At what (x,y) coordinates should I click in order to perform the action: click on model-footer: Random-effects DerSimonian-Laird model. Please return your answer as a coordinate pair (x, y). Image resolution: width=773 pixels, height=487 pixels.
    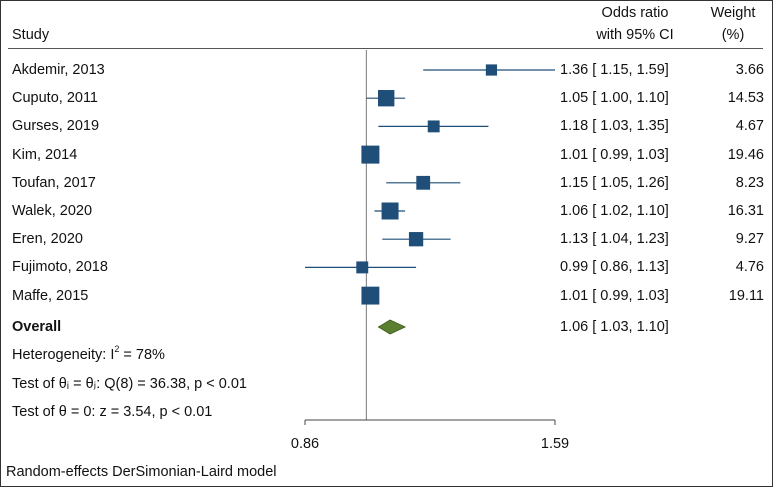
    Looking at the image, I should click on (141, 472).